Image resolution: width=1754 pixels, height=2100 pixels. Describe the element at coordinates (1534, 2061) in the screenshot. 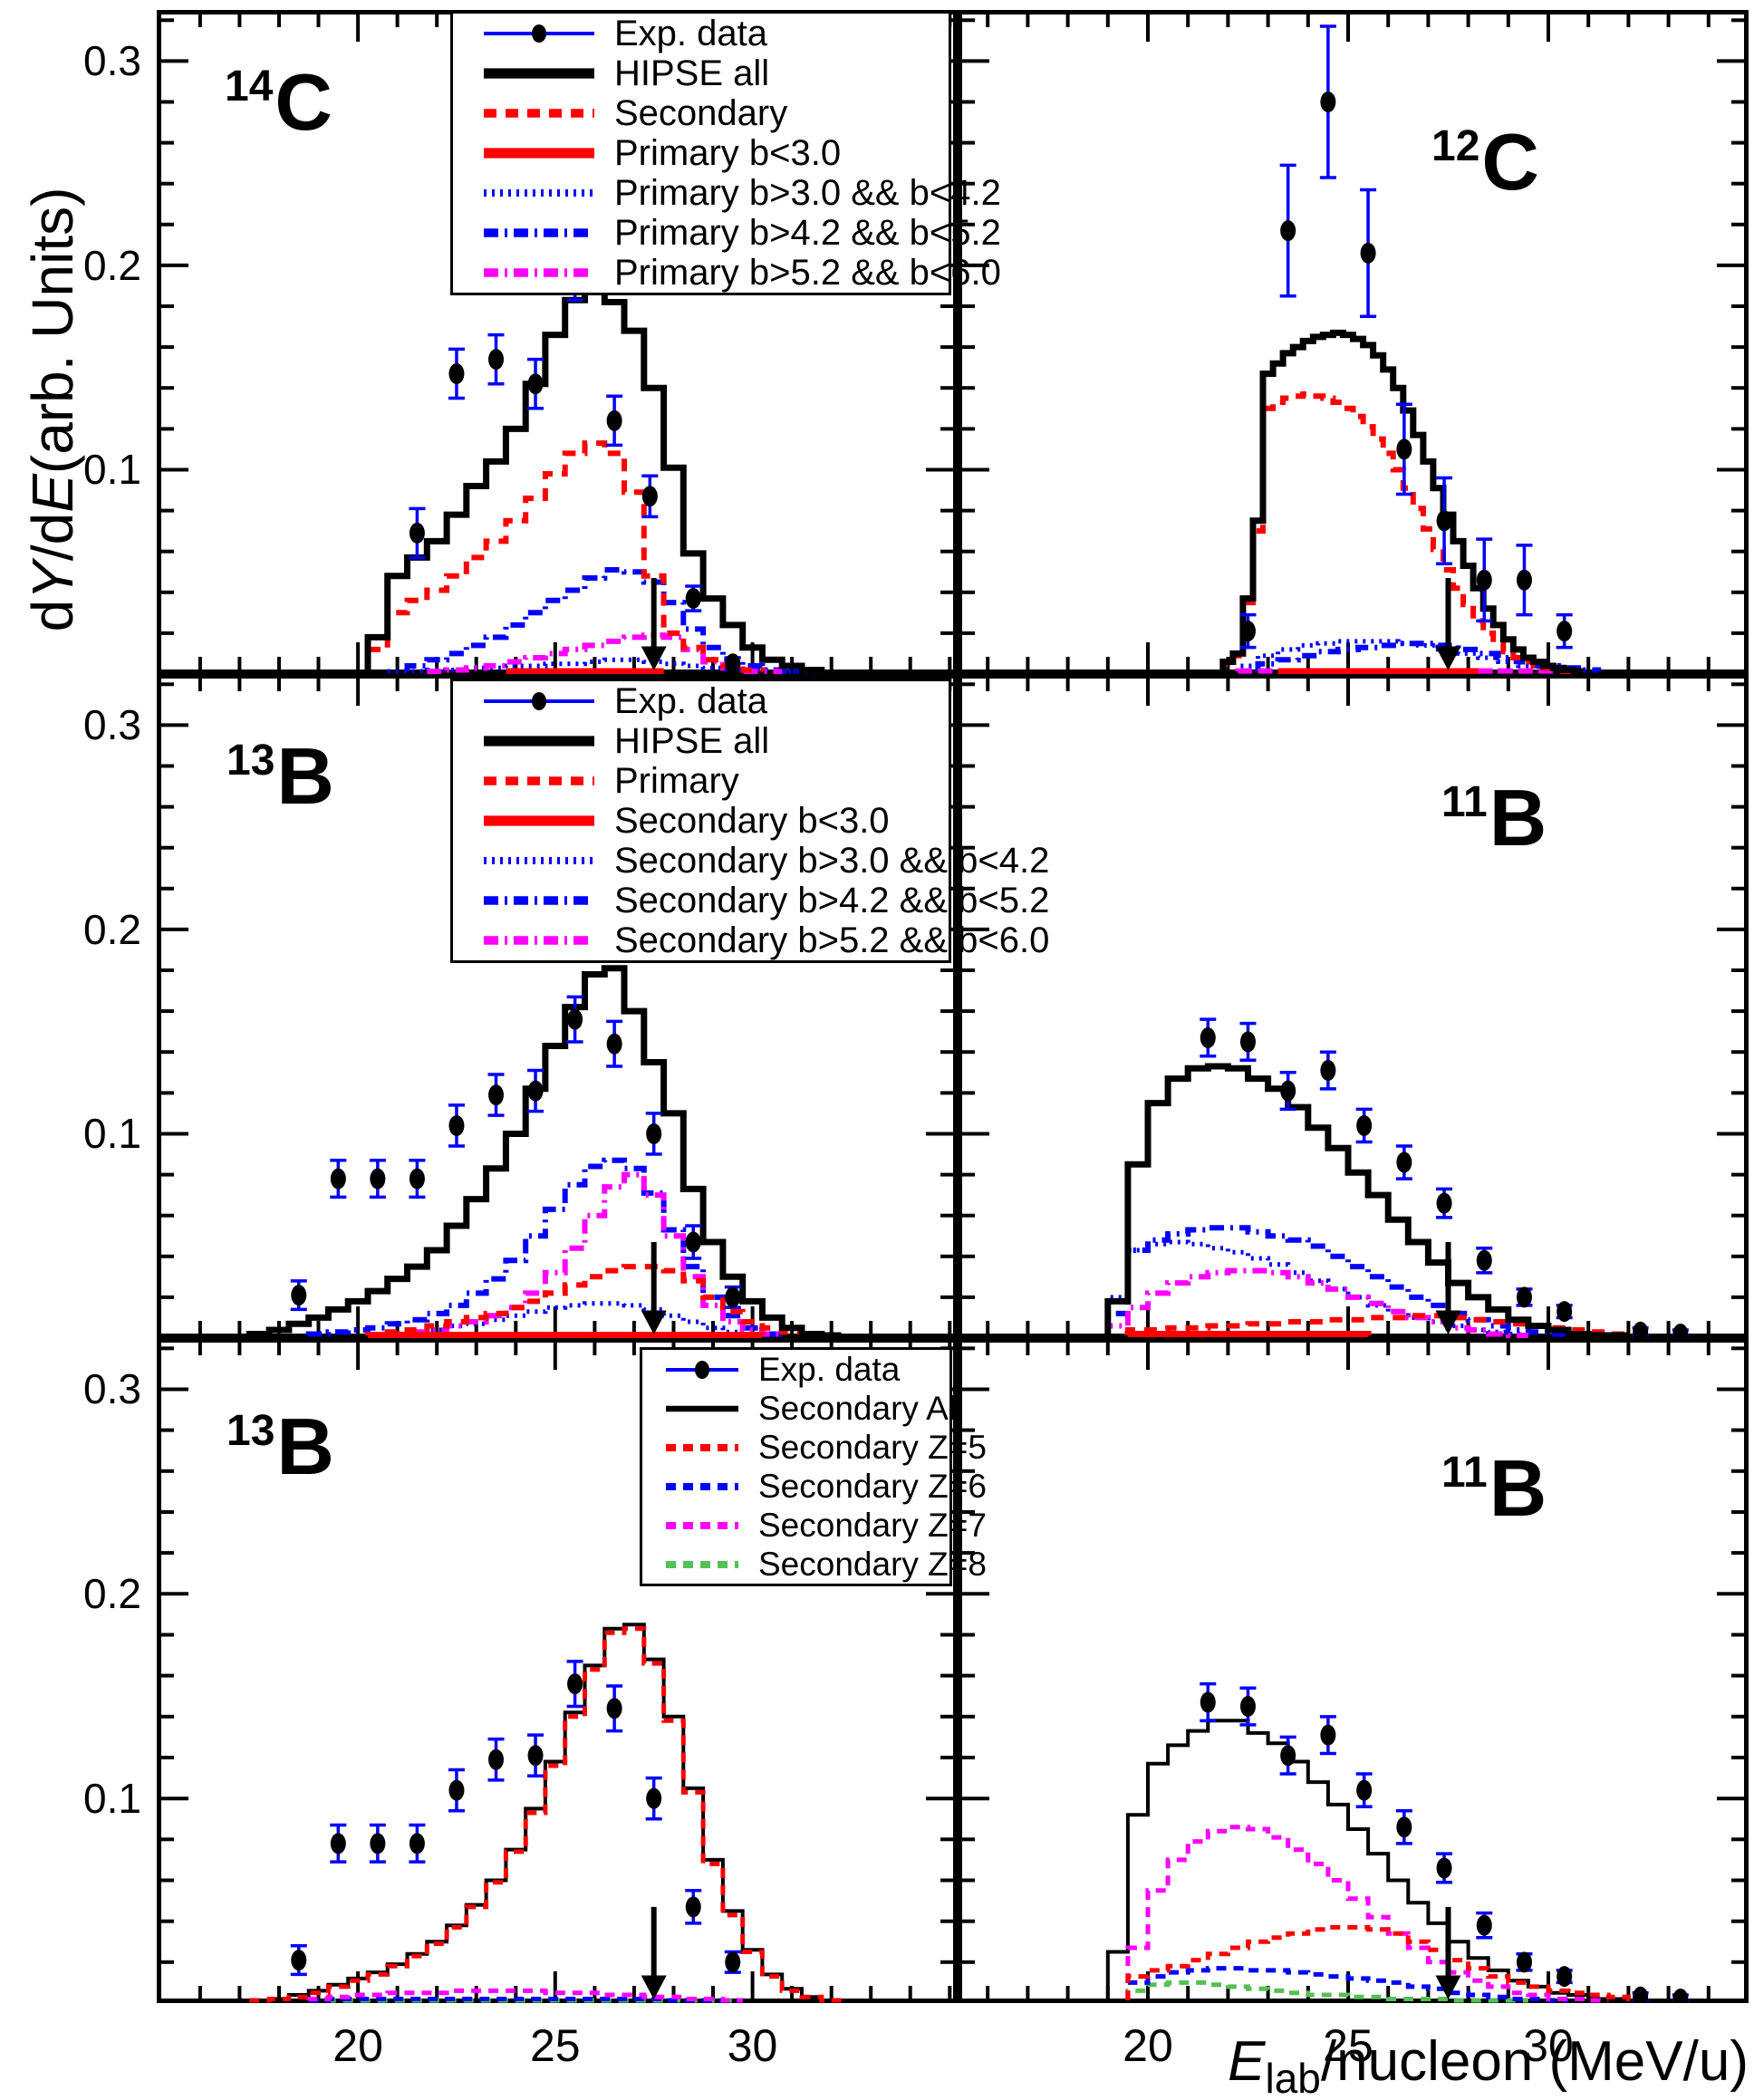

I see `x-axis-title-rest: /nucleon (MeV/u)` at that location.